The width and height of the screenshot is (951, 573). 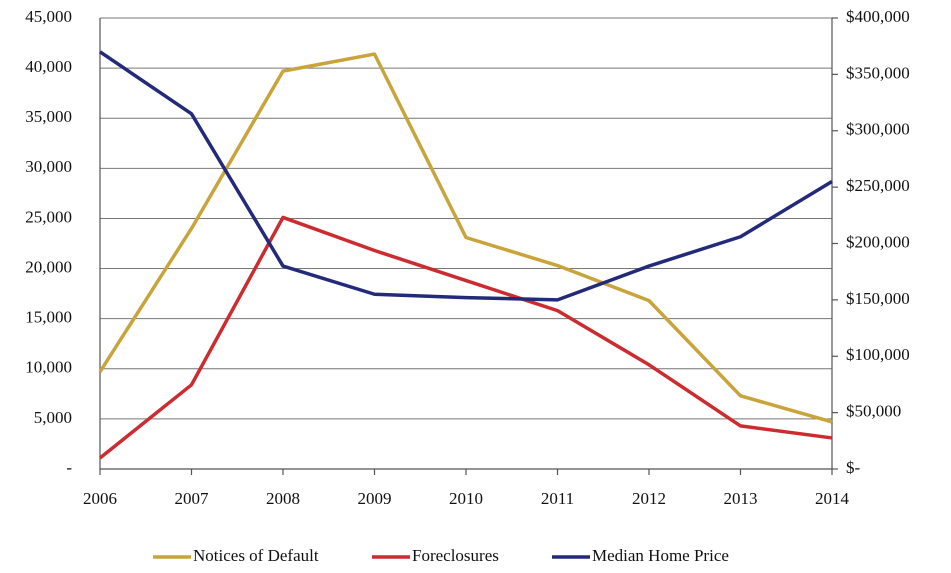 I want to click on x-tick-label: 2007, so click(x=192, y=498).